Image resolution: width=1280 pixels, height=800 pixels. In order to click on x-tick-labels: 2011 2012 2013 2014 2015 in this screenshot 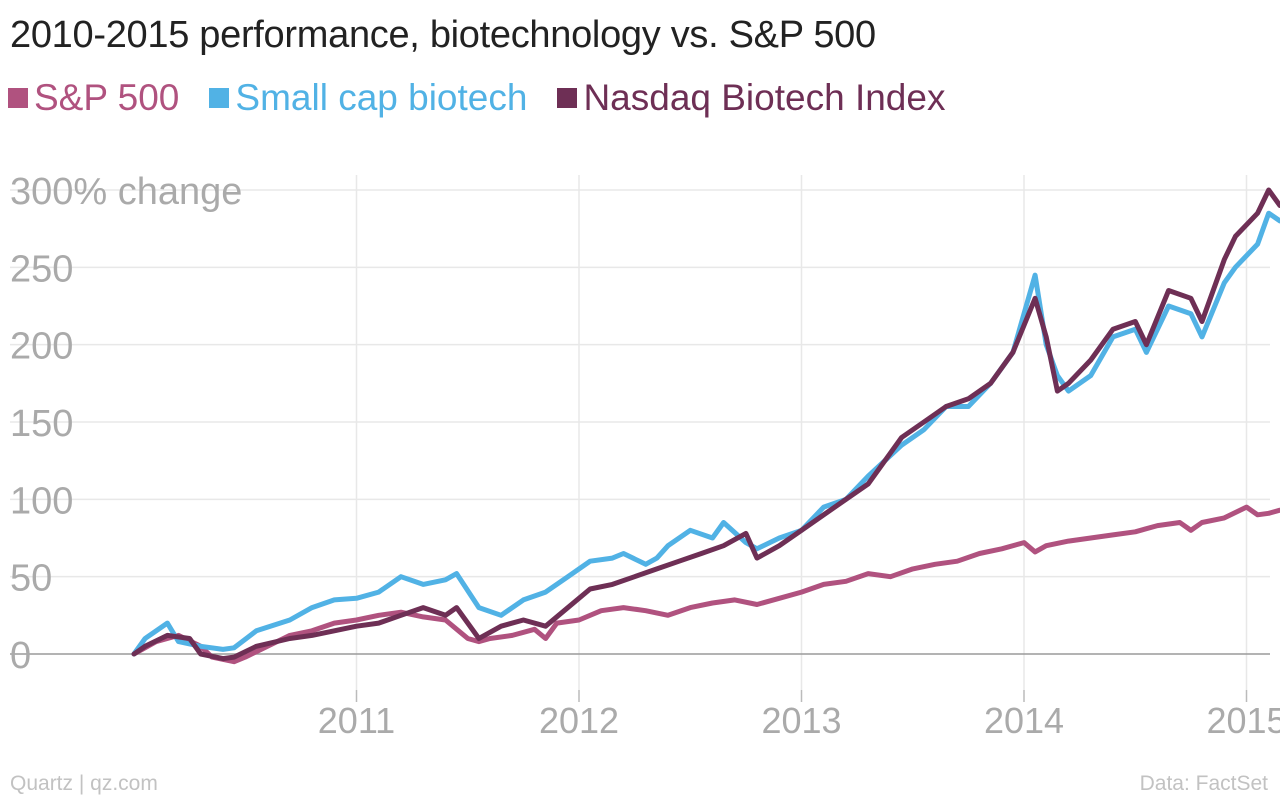, I will do `click(799, 720)`.